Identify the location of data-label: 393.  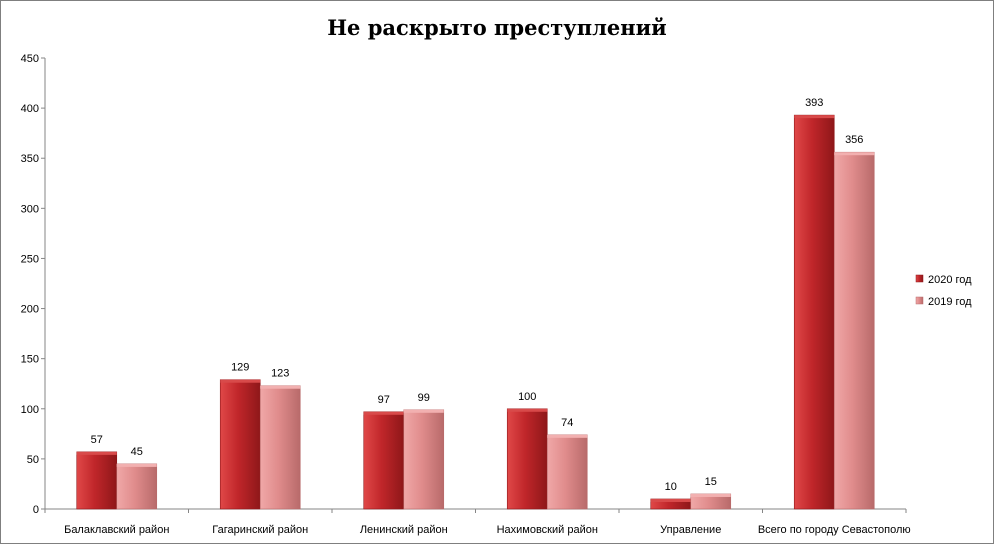
(814, 103).